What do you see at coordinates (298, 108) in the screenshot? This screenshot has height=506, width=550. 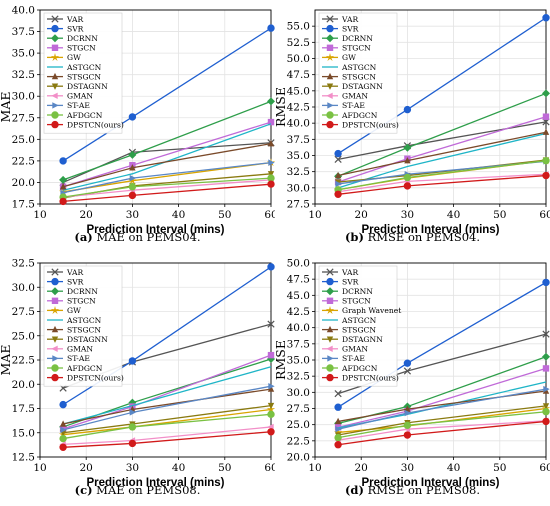 I see `y-tick-label: 42.5` at bounding box center [298, 108].